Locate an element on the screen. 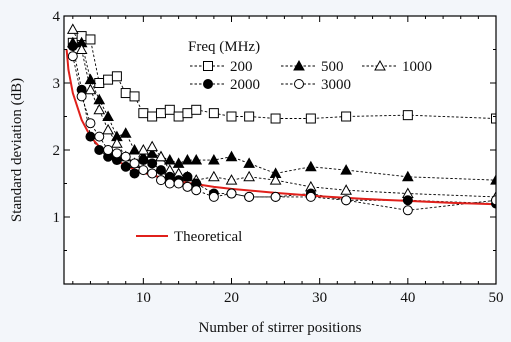 This screenshot has width=511, height=342. x-tick-label-30: 30 is located at coordinates (319, 298).